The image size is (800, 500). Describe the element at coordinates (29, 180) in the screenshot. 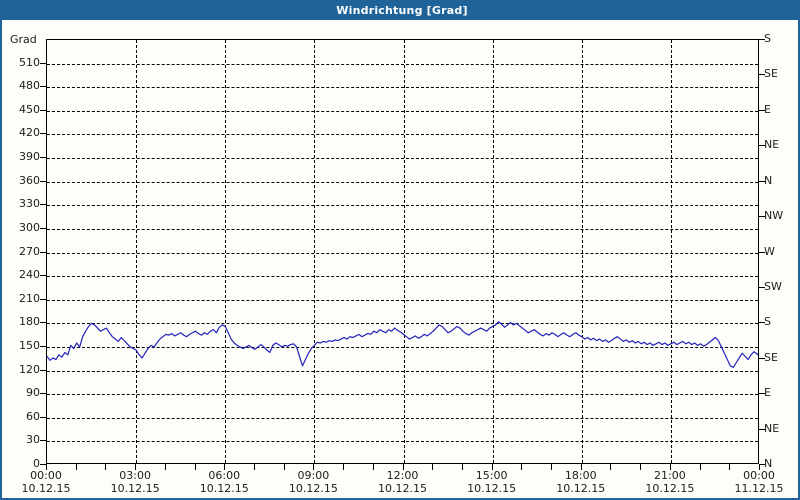

I see `y-axis-left-tick-label: 360` at that location.